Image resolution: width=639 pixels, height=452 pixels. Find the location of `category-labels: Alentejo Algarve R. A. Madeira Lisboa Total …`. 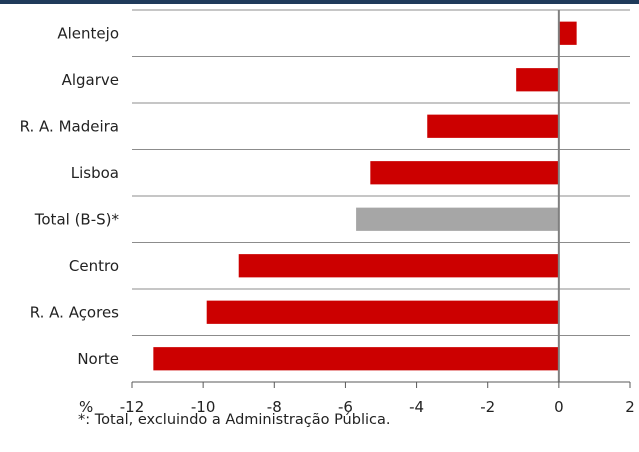

category-labels: Alentejo Algarve R. A. Madeira Lisboa Total … is located at coordinates (70, 196).